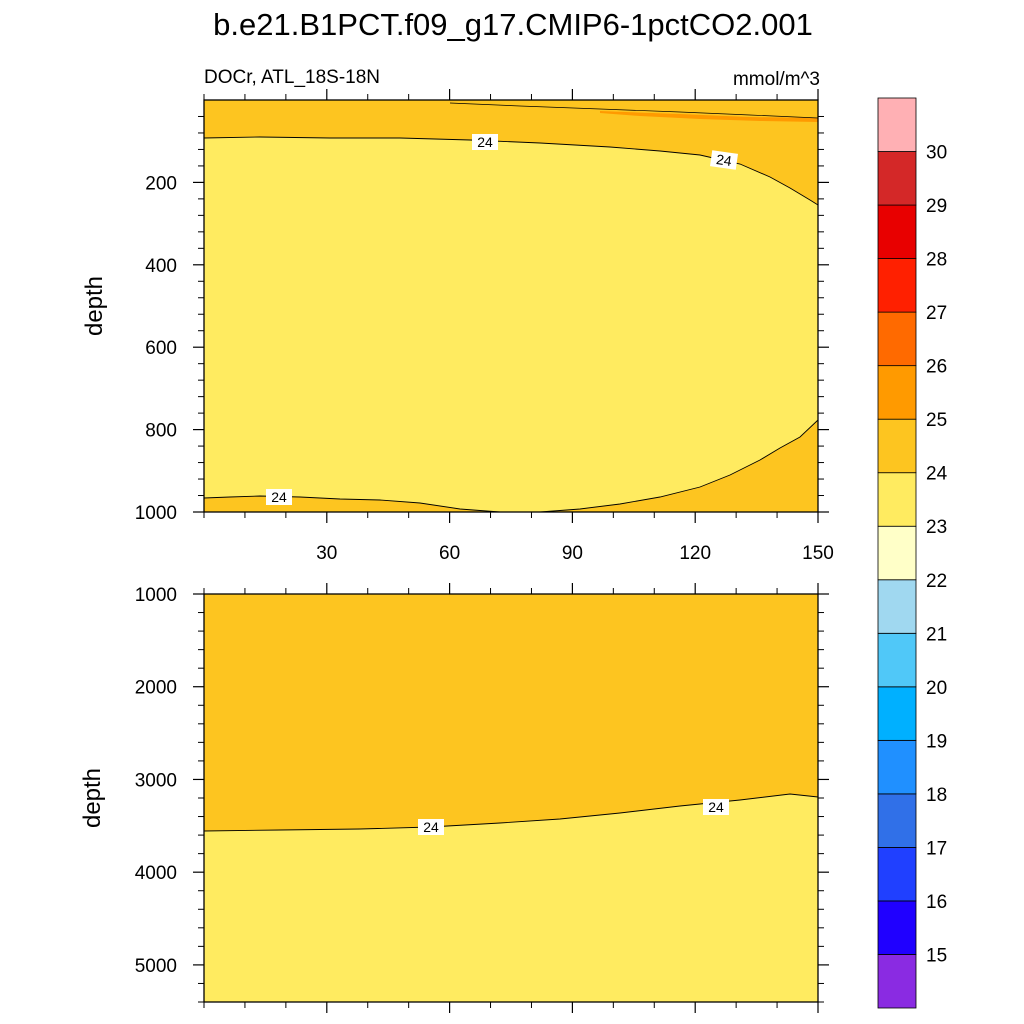  I want to click on upper-x-tick-label: 120, so click(695, 553).